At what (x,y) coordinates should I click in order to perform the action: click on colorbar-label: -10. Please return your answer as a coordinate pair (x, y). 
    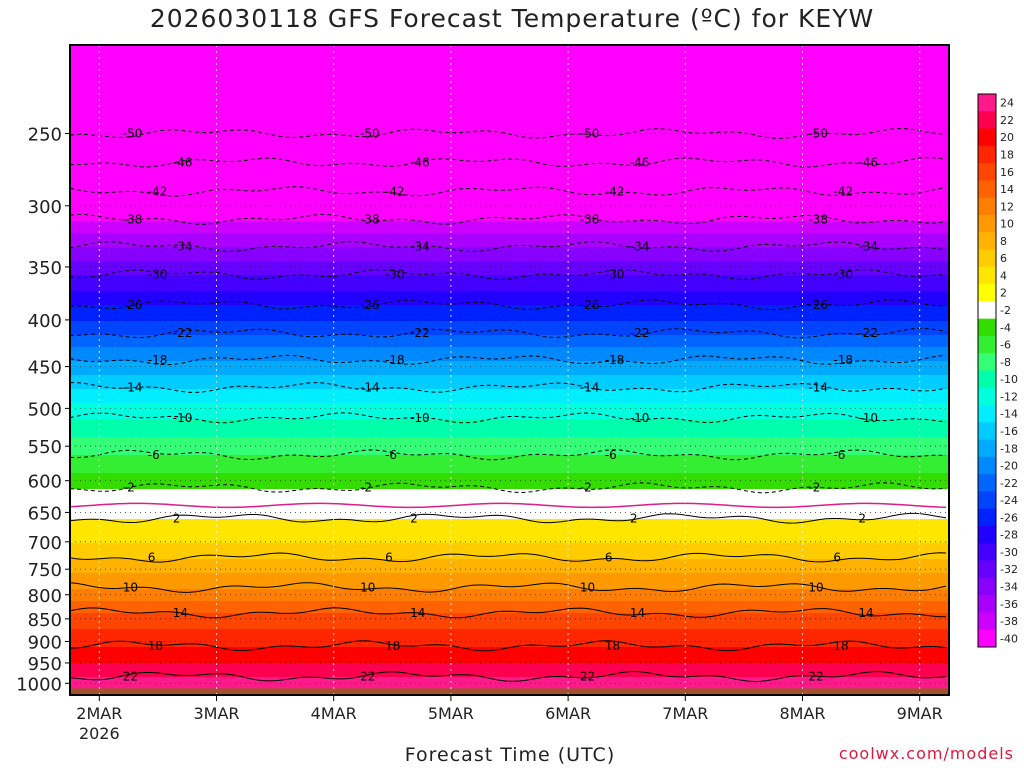
    Looking at the image, I should click on (1009, 379).